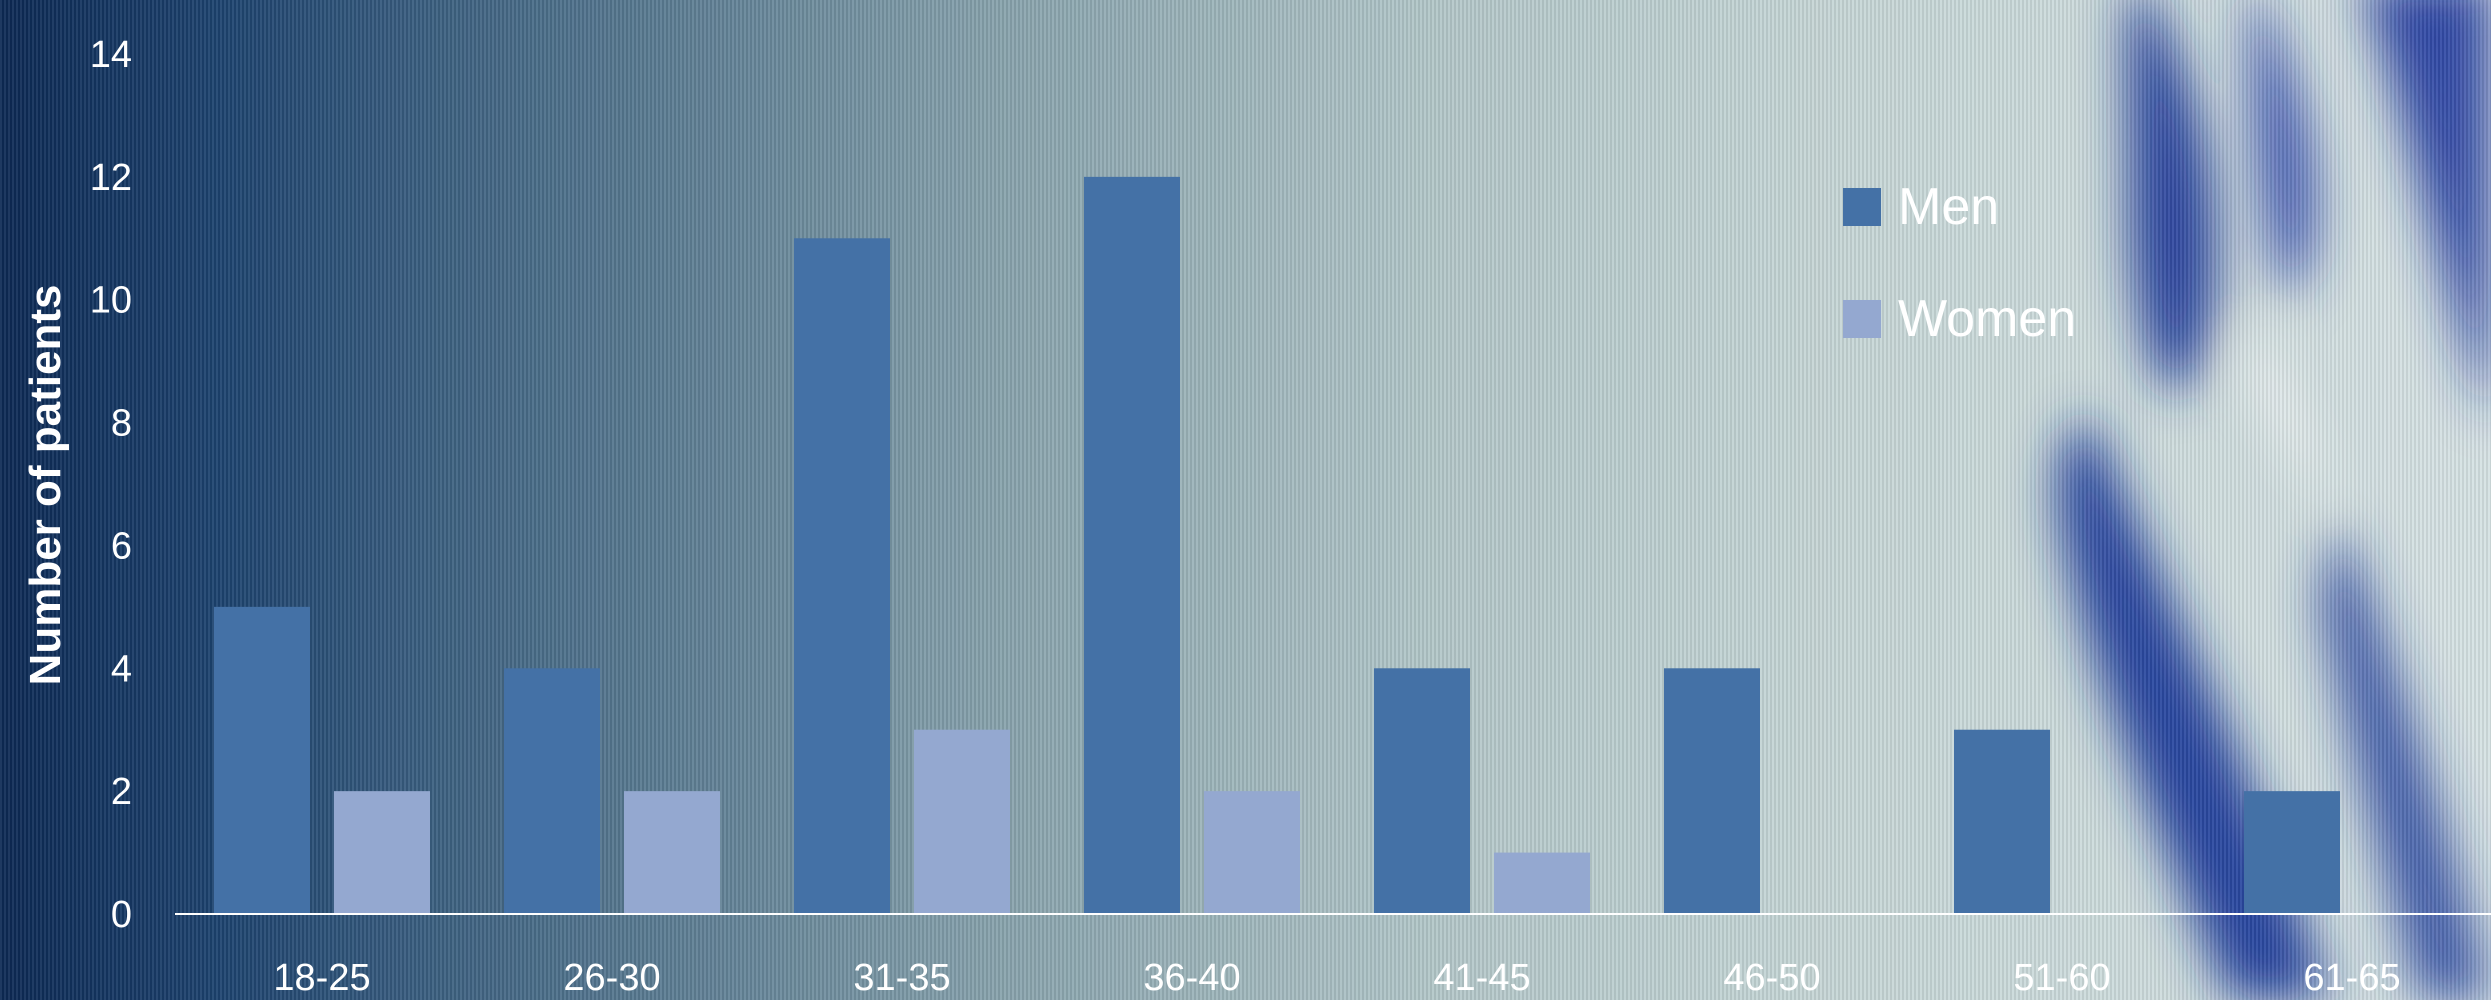  Describe the element at coordinates (1948, 207) in the screenshot. I see `legend-label-men: Men` at that location.